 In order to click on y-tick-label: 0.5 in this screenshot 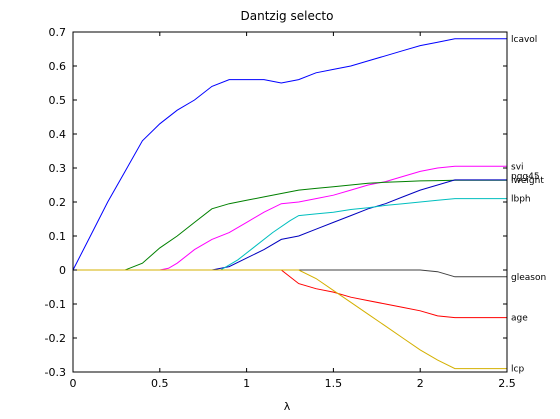, I will do `click(58, 100)`.